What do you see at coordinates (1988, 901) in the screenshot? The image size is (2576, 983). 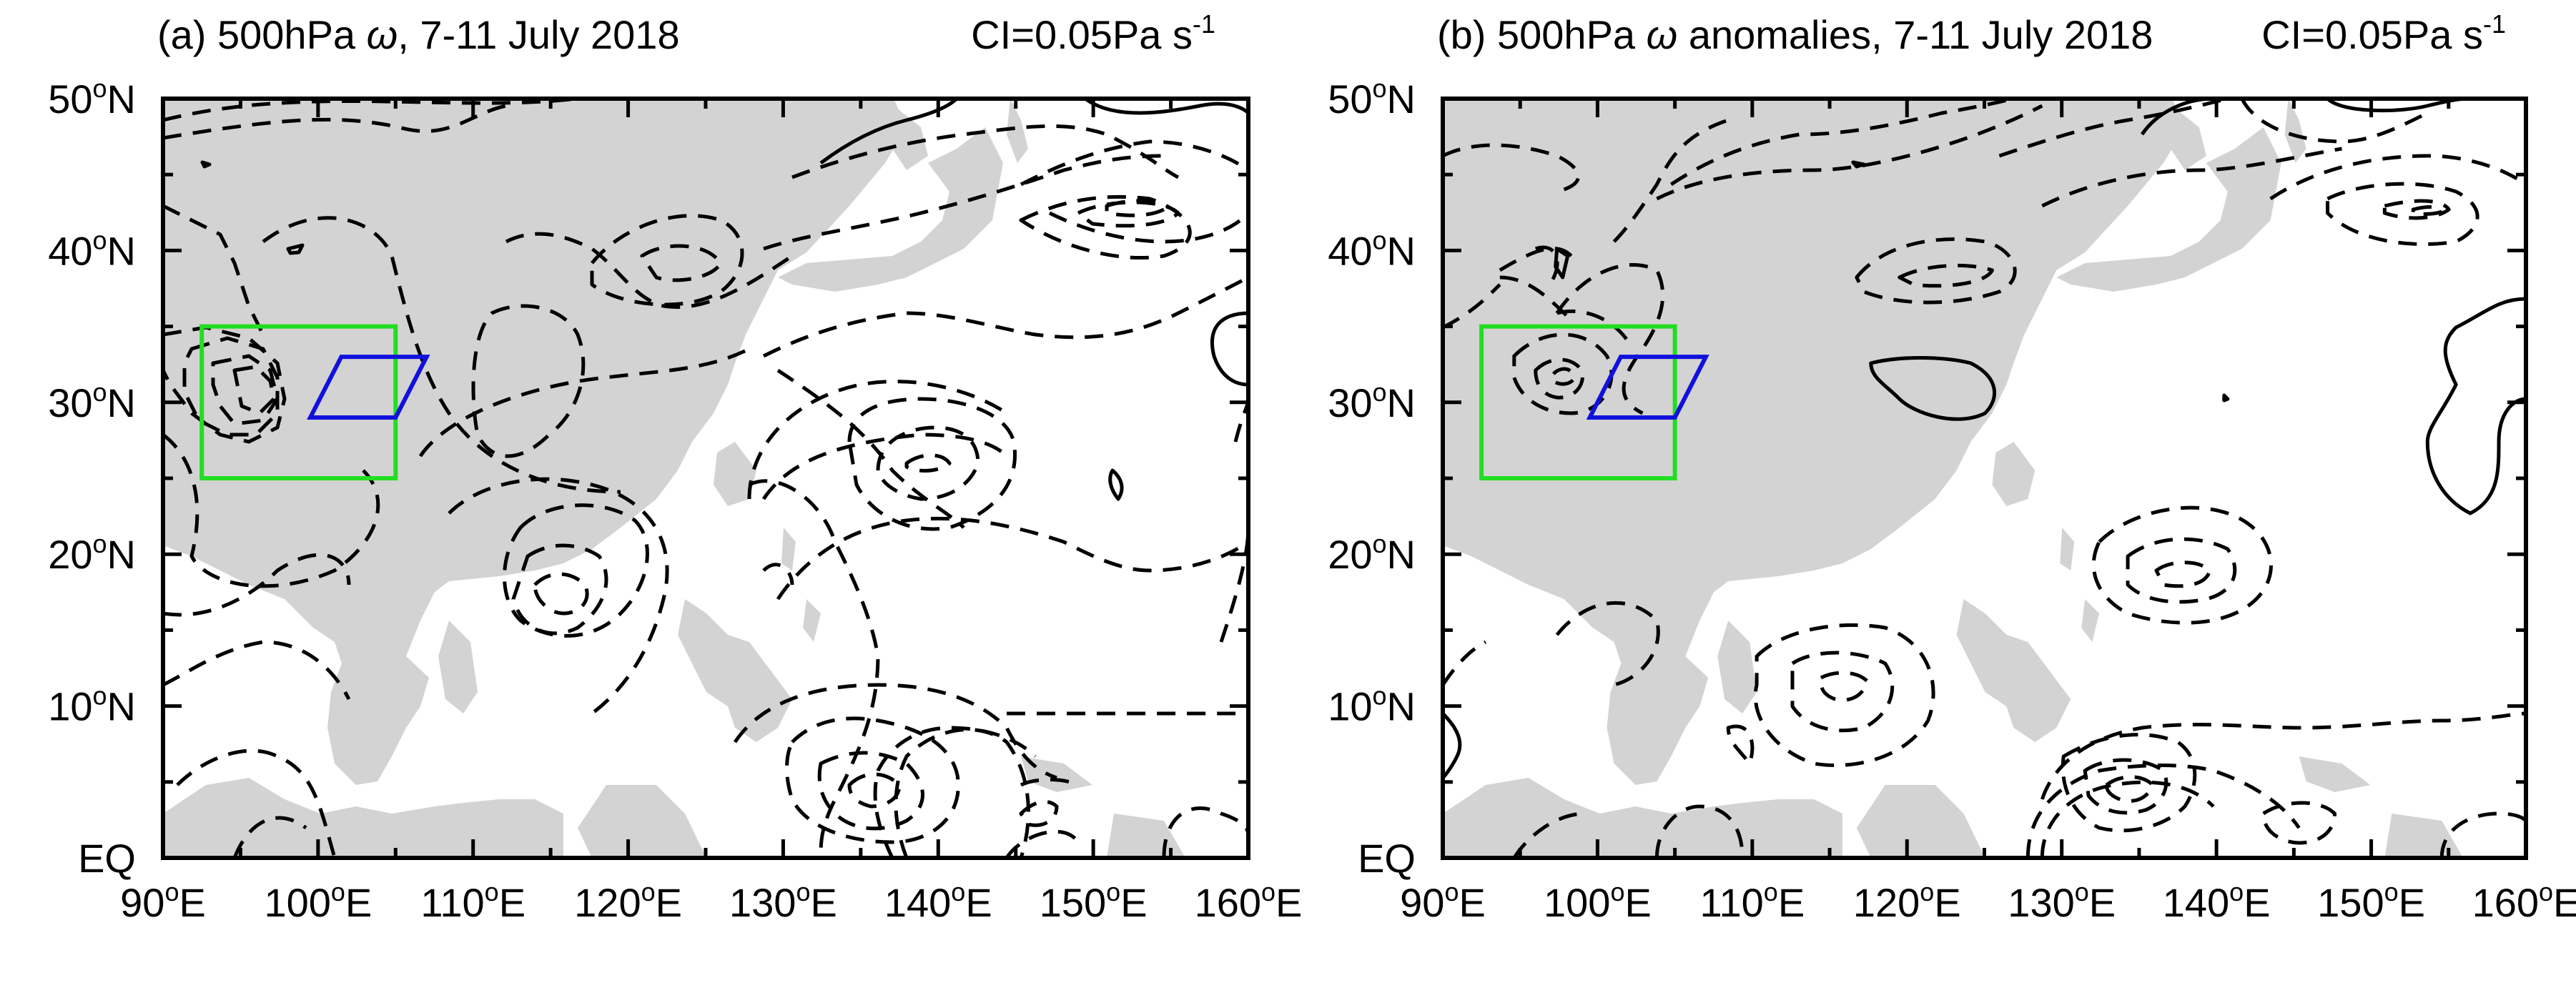 I see `panel-b-lon-labels: 90oE 100oE 110oE 120oE 130oE 140oE 150oE 160oE` at bounding box center [1988, 901].